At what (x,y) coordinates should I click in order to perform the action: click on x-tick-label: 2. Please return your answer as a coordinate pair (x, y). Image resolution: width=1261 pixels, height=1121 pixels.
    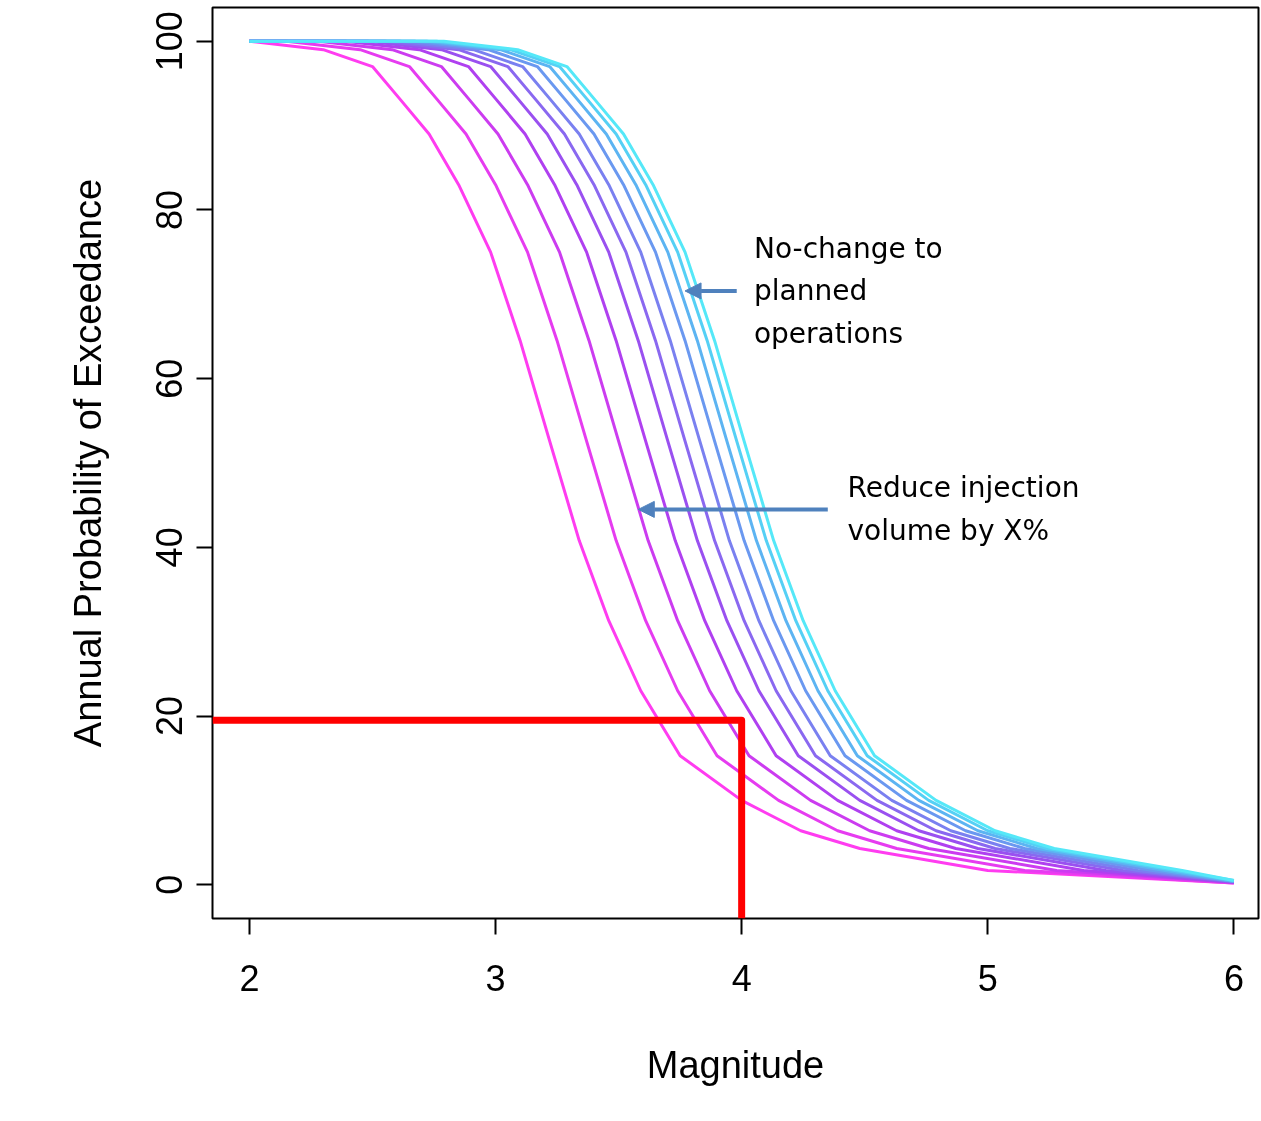
    Looking at the image, I should click on (249, 978).